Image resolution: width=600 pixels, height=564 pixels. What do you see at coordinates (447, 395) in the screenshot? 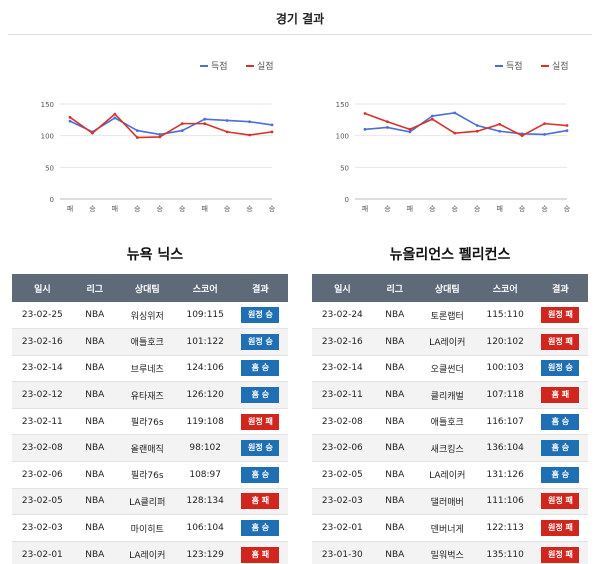
I see `opponent-cell: 클리캐벌` at bounding box center [447, 395].